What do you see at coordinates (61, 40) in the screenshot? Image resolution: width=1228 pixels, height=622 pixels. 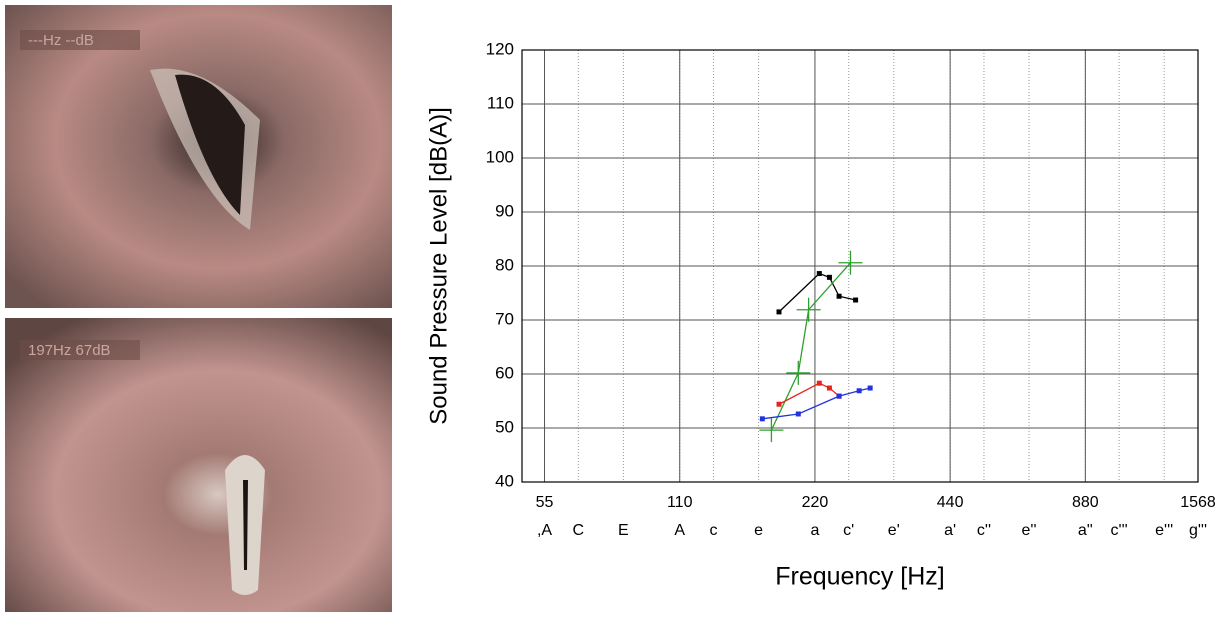 I see `image-overlay: ---Hz --dB` at bounding box center [61, 40].